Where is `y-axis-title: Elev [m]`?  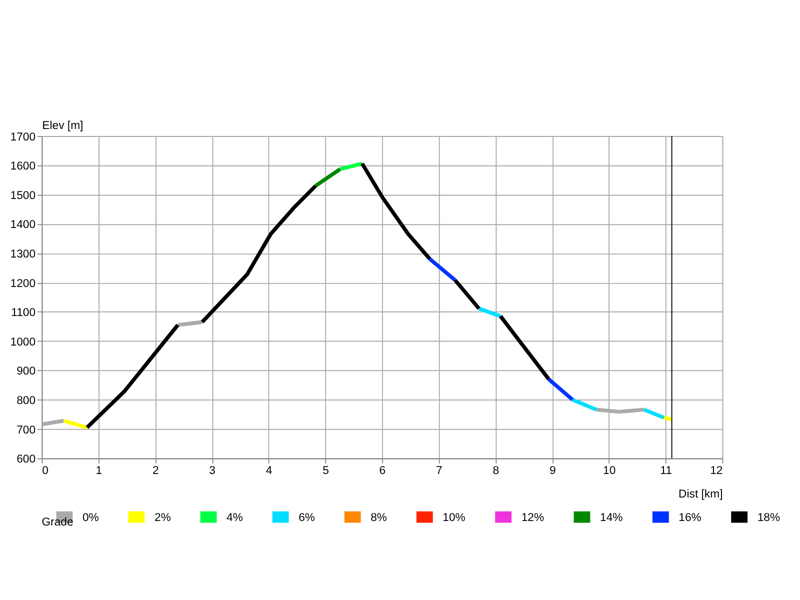
y-axis-title: Elev [m] is located at coordinates (63, 126).